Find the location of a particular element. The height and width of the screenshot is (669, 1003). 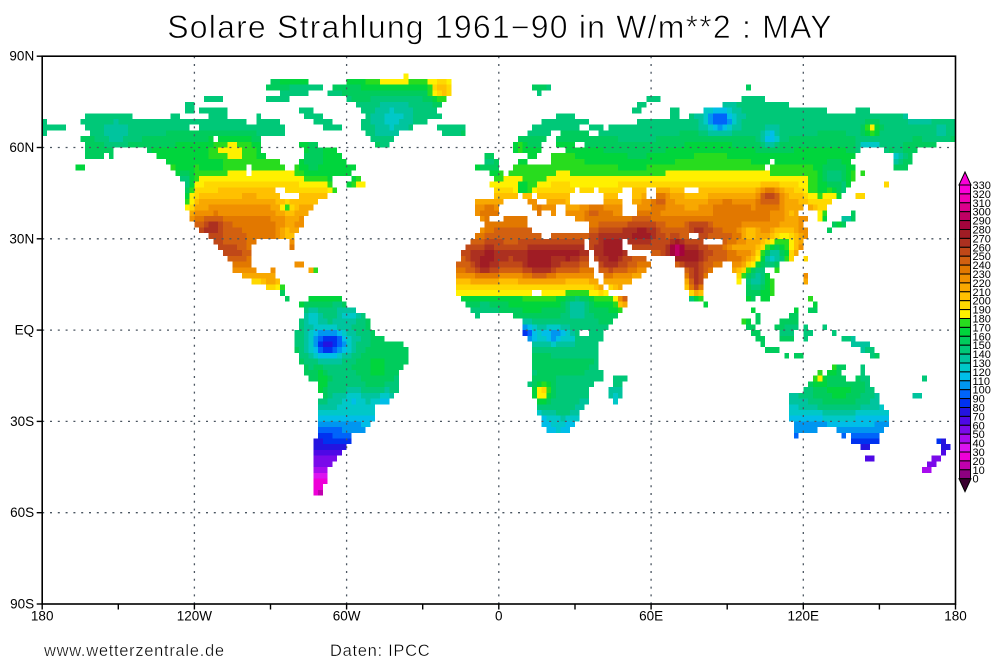

svg-text: 170 is located at coordinates (982, 328).